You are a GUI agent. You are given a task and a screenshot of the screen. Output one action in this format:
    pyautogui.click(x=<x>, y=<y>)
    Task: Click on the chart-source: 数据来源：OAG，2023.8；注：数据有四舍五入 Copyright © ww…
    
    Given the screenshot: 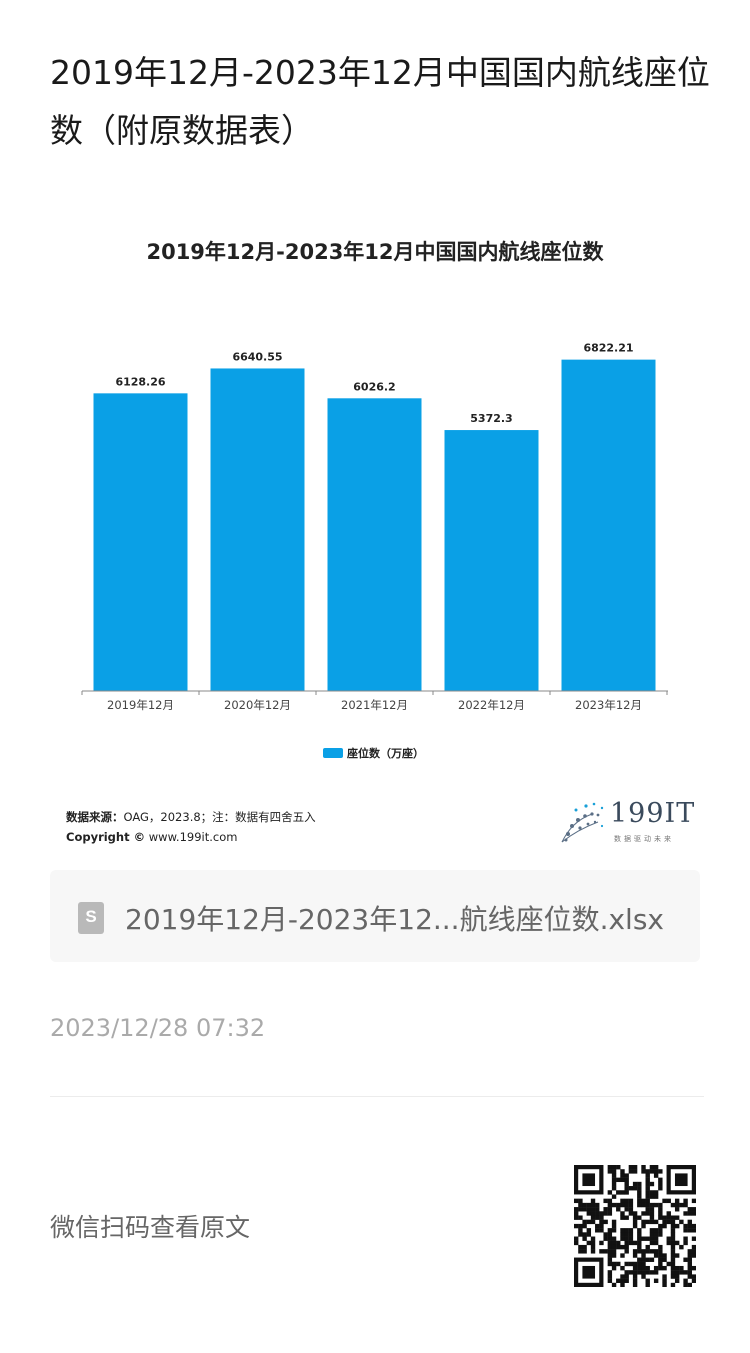 What is the action you would take?
    pyautogui.click(x=191, y=827)
    